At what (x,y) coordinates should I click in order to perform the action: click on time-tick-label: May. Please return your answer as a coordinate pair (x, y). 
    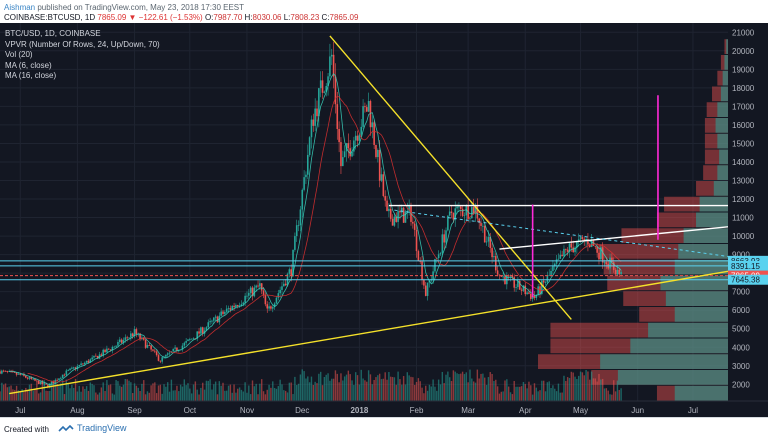
    Looking at the image, I should click on (580, 410).